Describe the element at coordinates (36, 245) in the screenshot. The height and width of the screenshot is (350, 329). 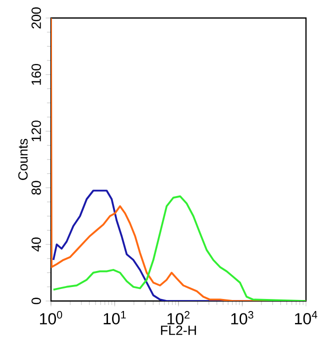
I see `y-tick-label: 40` at that location.